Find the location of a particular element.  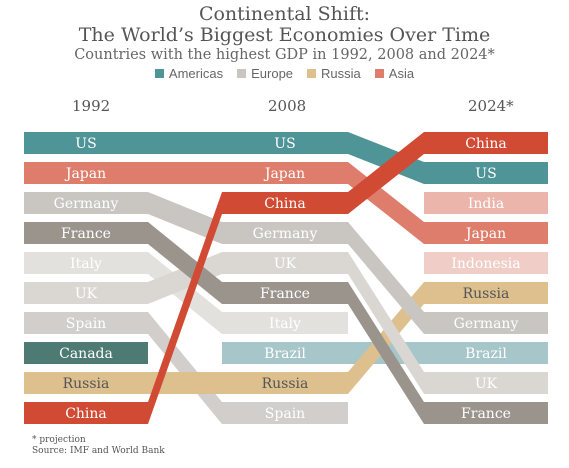

label-china-1: China is located at coordinates (285, 204).